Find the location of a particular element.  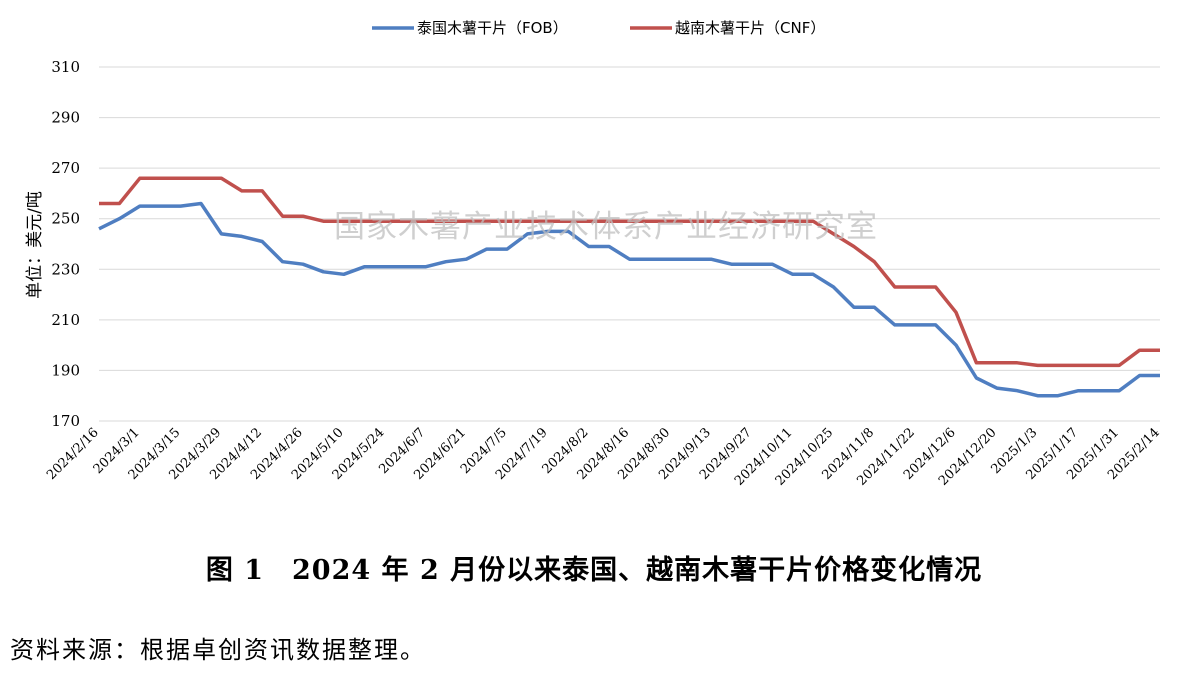

legend-label-1: 越南木薯干片（CNF） is located at coordinates (750, 28).